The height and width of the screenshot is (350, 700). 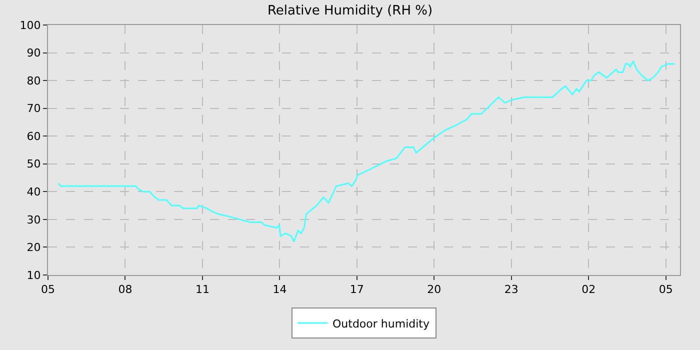 I want to click on x-tick-label: 20, so click(x=434, y=289).